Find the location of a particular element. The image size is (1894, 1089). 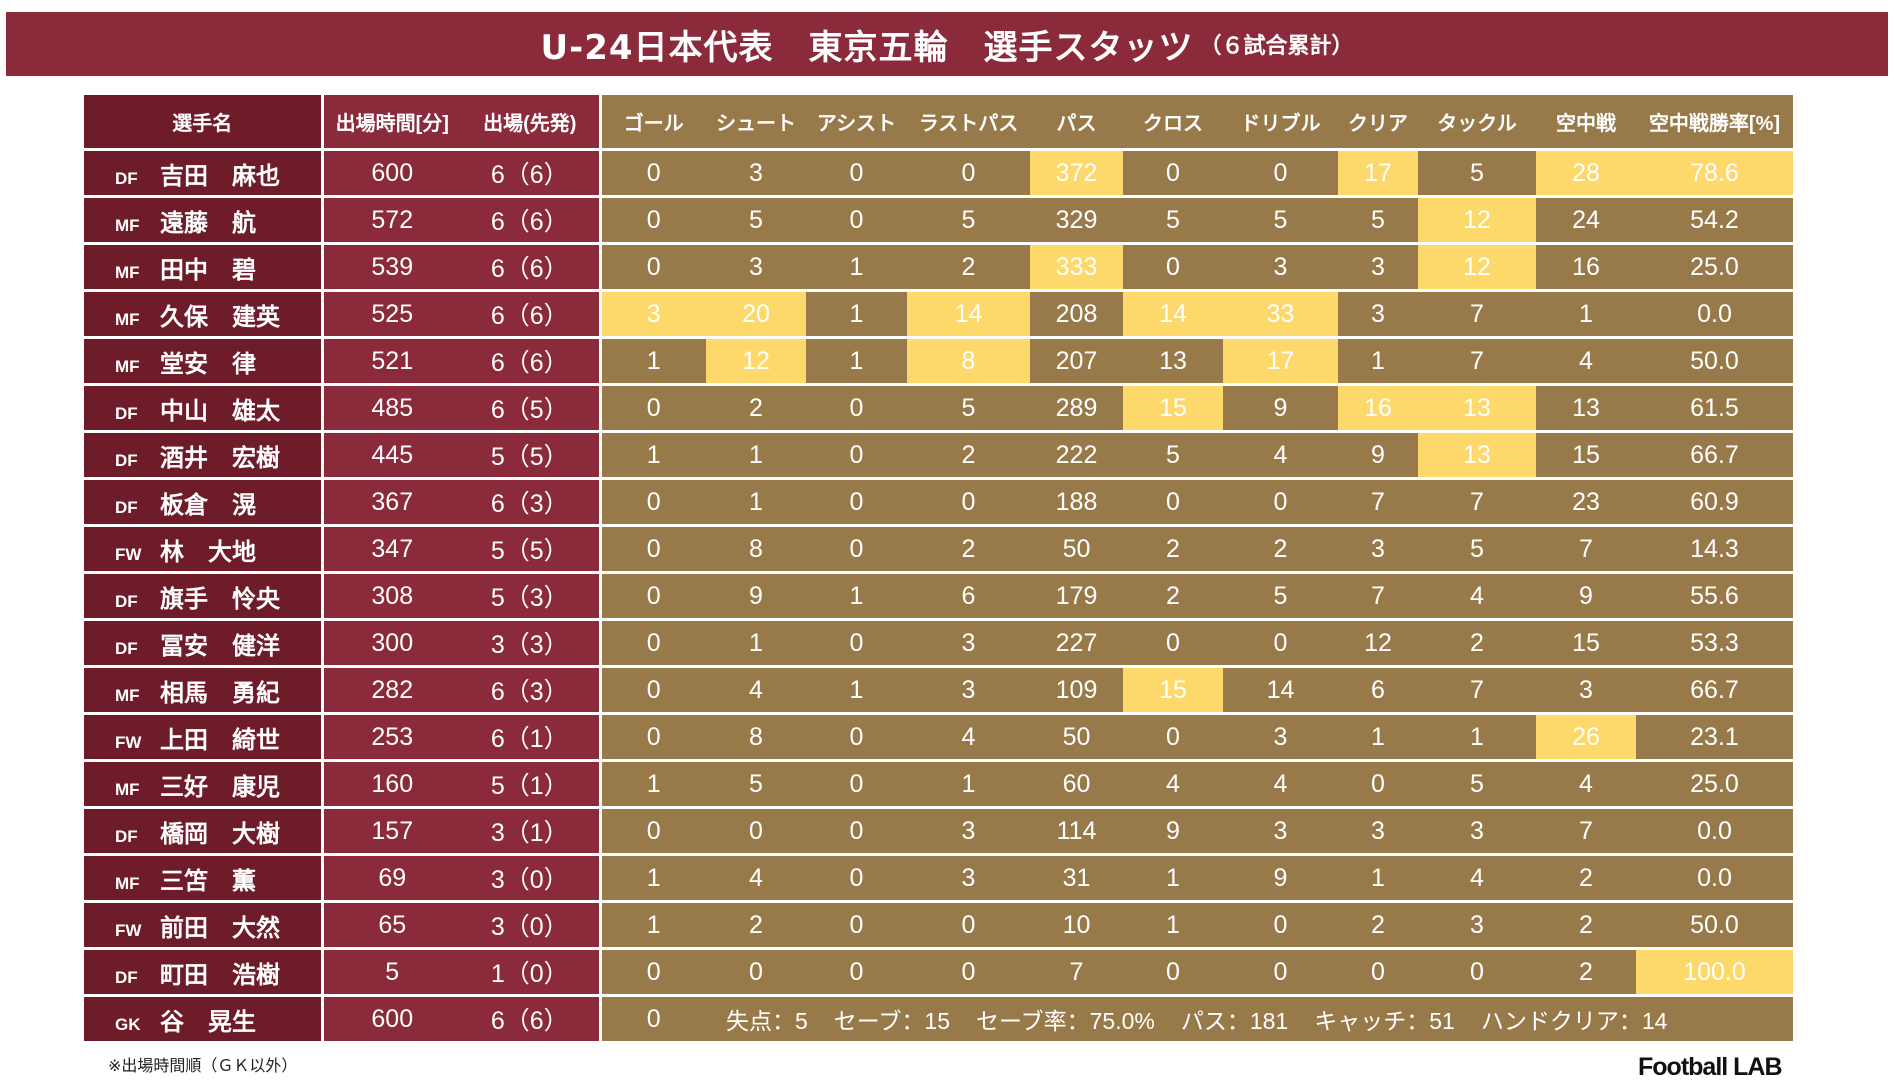

stat-cell: 600 is located at coordinates (391, 1019).